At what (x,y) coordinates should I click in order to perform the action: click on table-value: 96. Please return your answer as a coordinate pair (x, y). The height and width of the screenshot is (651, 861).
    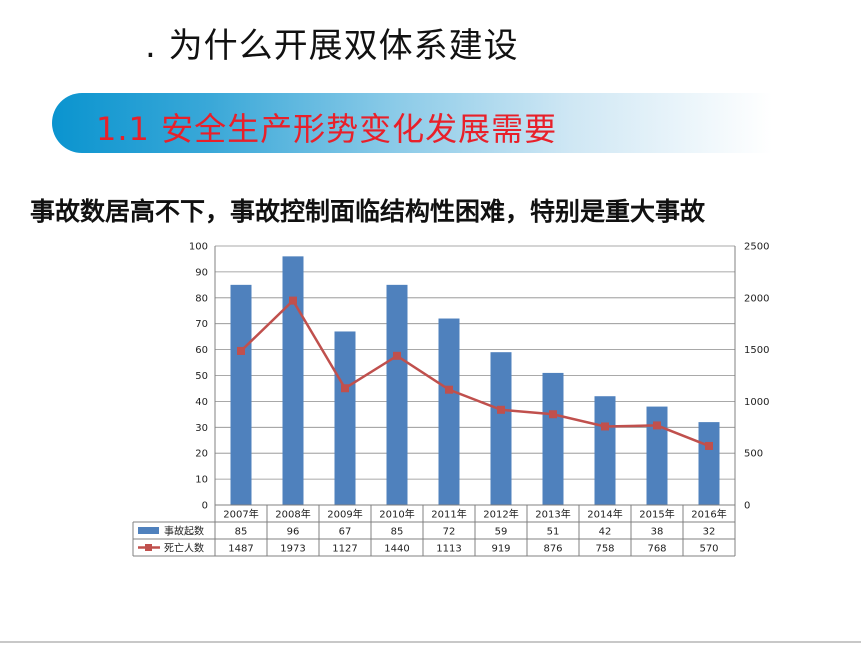
    Looking at the image, I should click on (293, 532).